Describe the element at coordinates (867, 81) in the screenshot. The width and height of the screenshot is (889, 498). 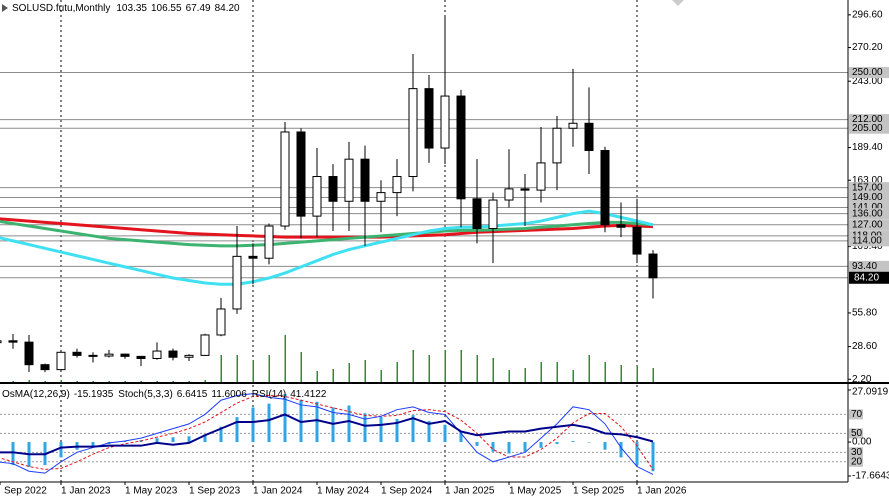
I see `y-tick-label: 243.00` at that location.